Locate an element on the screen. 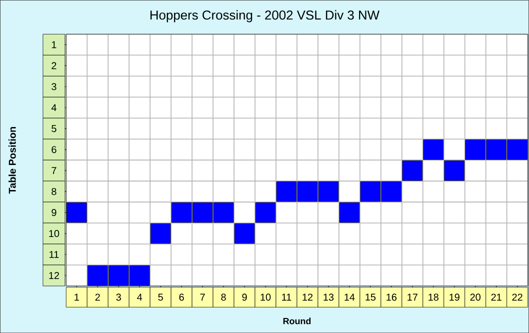 This screenshot has width=529, height=333. x-tick-label: 5 is located at coordinates (160, 297).